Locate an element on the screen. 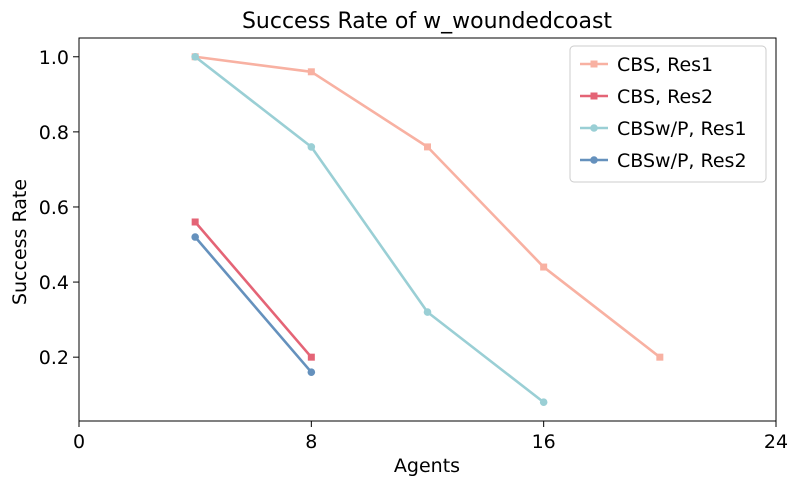  legend-label: CBSw/P, Res1 is located at coordinates (682, 129).